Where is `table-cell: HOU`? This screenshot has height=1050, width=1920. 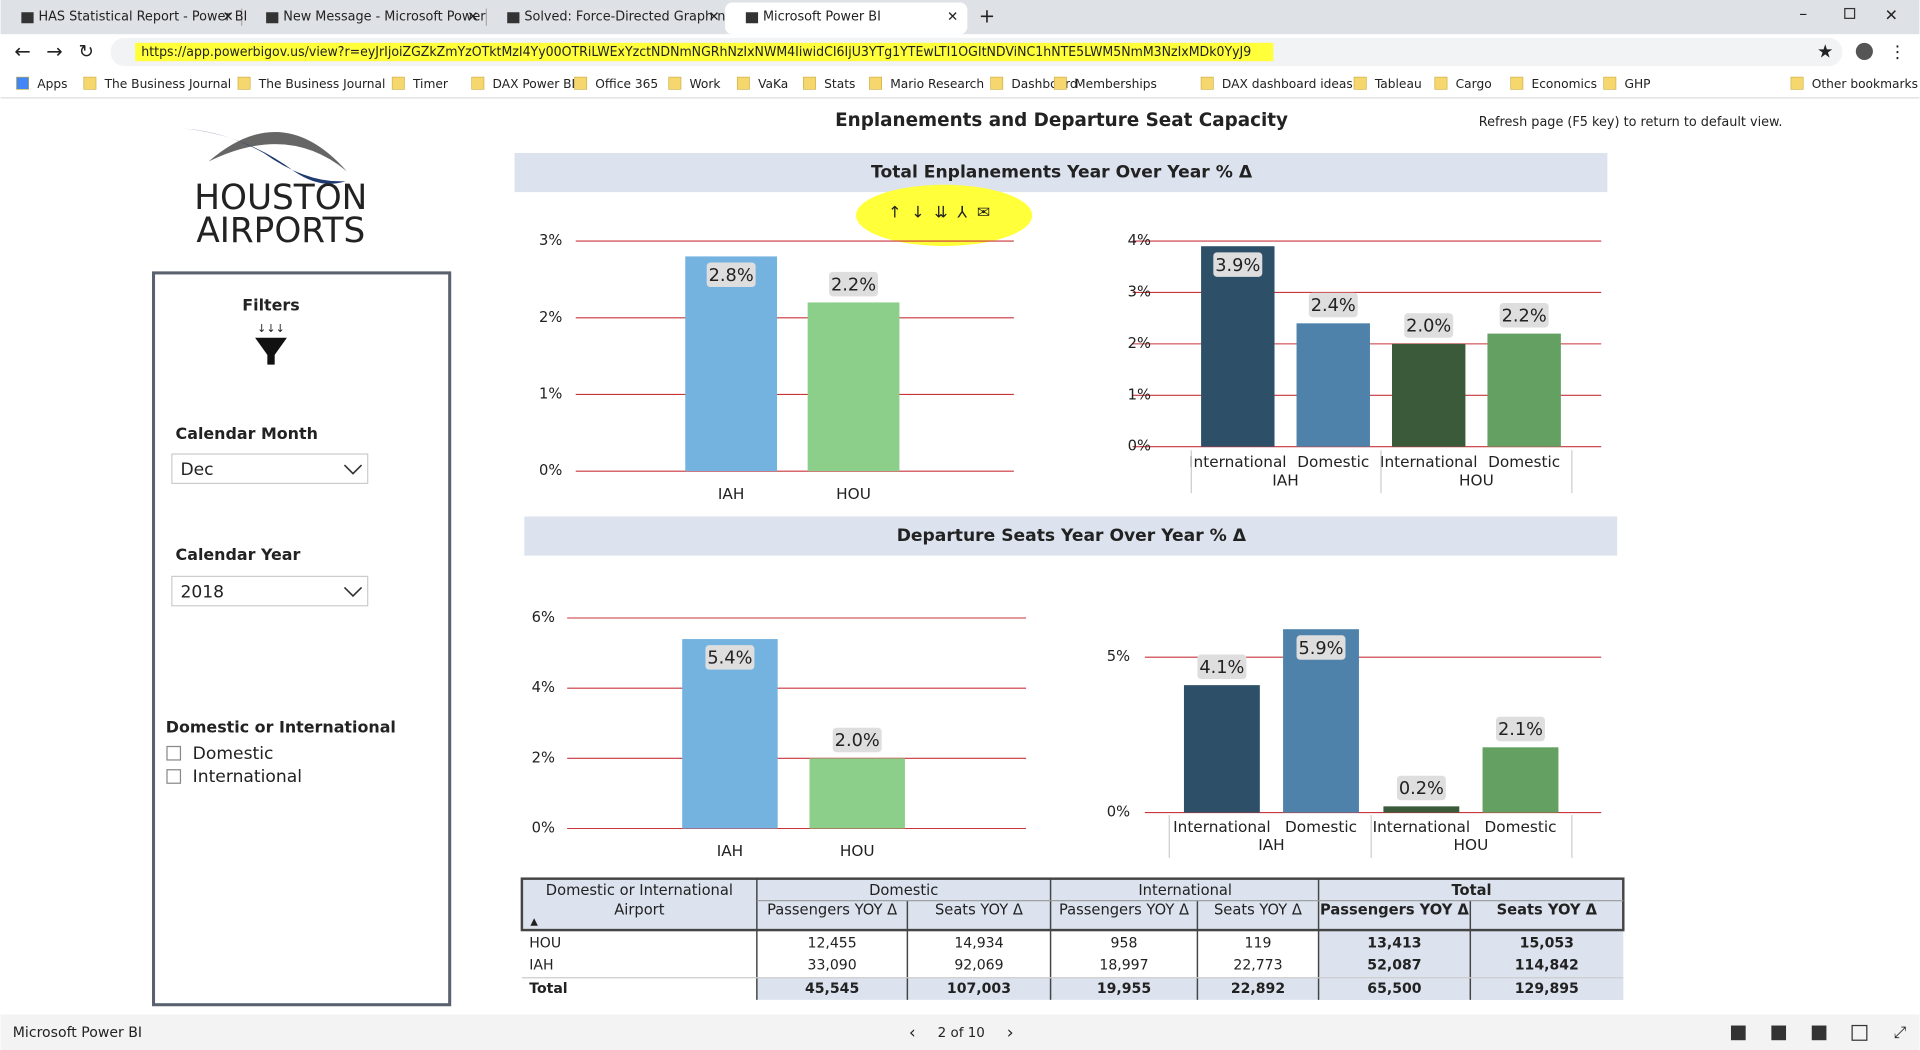
table-cell: HOU is located at coordinates (545, 944).